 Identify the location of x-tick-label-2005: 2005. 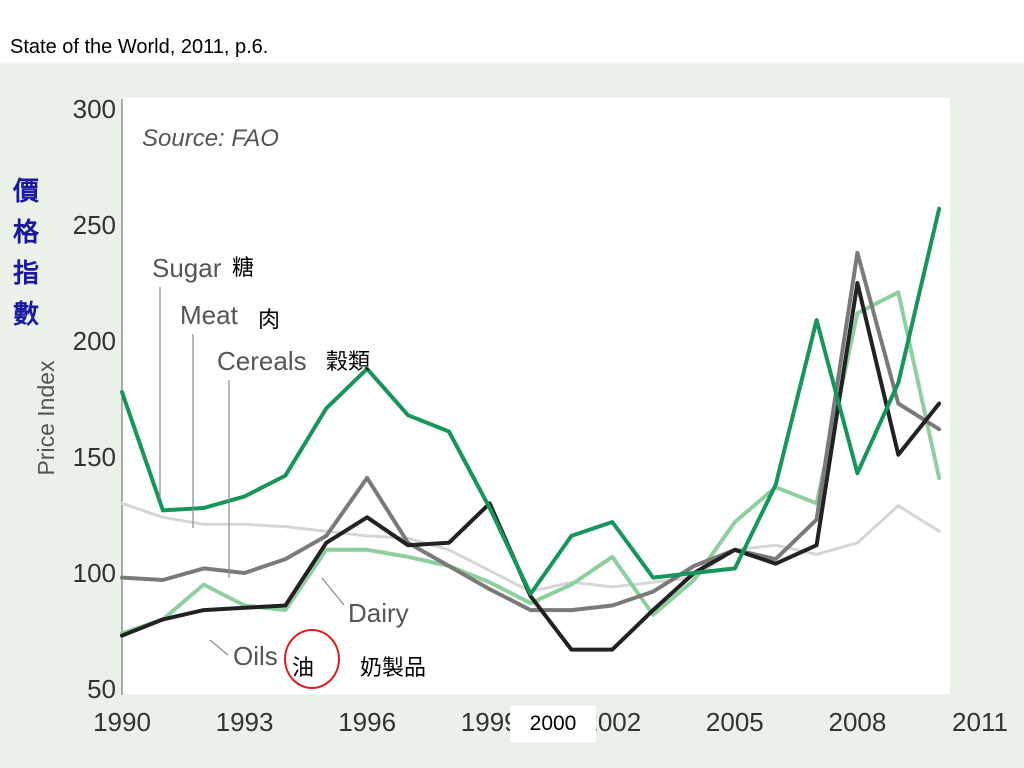
(735, 722).